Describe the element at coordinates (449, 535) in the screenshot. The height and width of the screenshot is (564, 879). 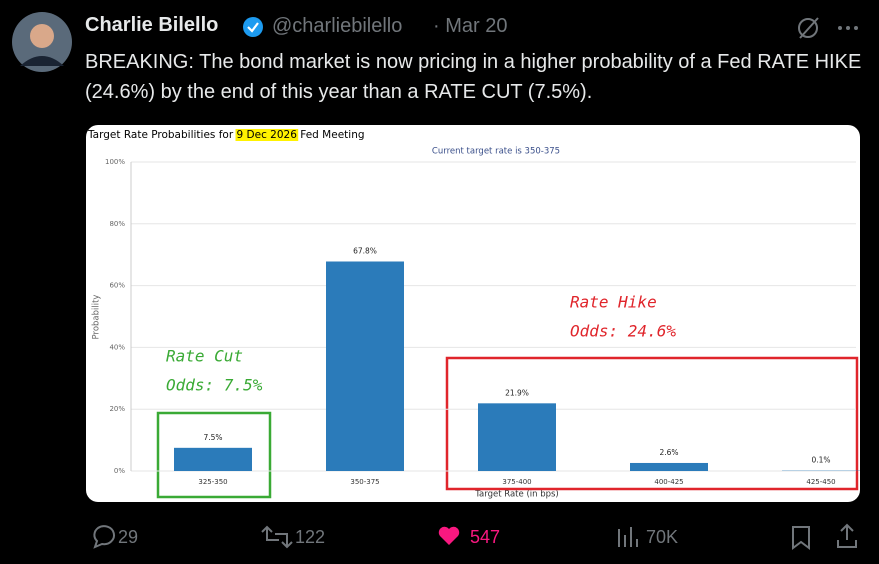
I see `like-icon` at that location.